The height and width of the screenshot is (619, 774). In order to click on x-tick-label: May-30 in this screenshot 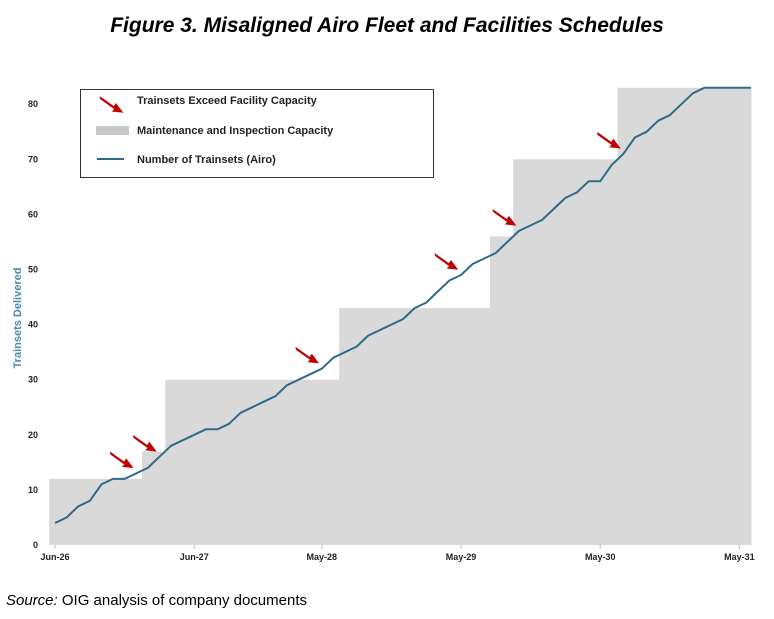, I will do `click(600, 557)`.